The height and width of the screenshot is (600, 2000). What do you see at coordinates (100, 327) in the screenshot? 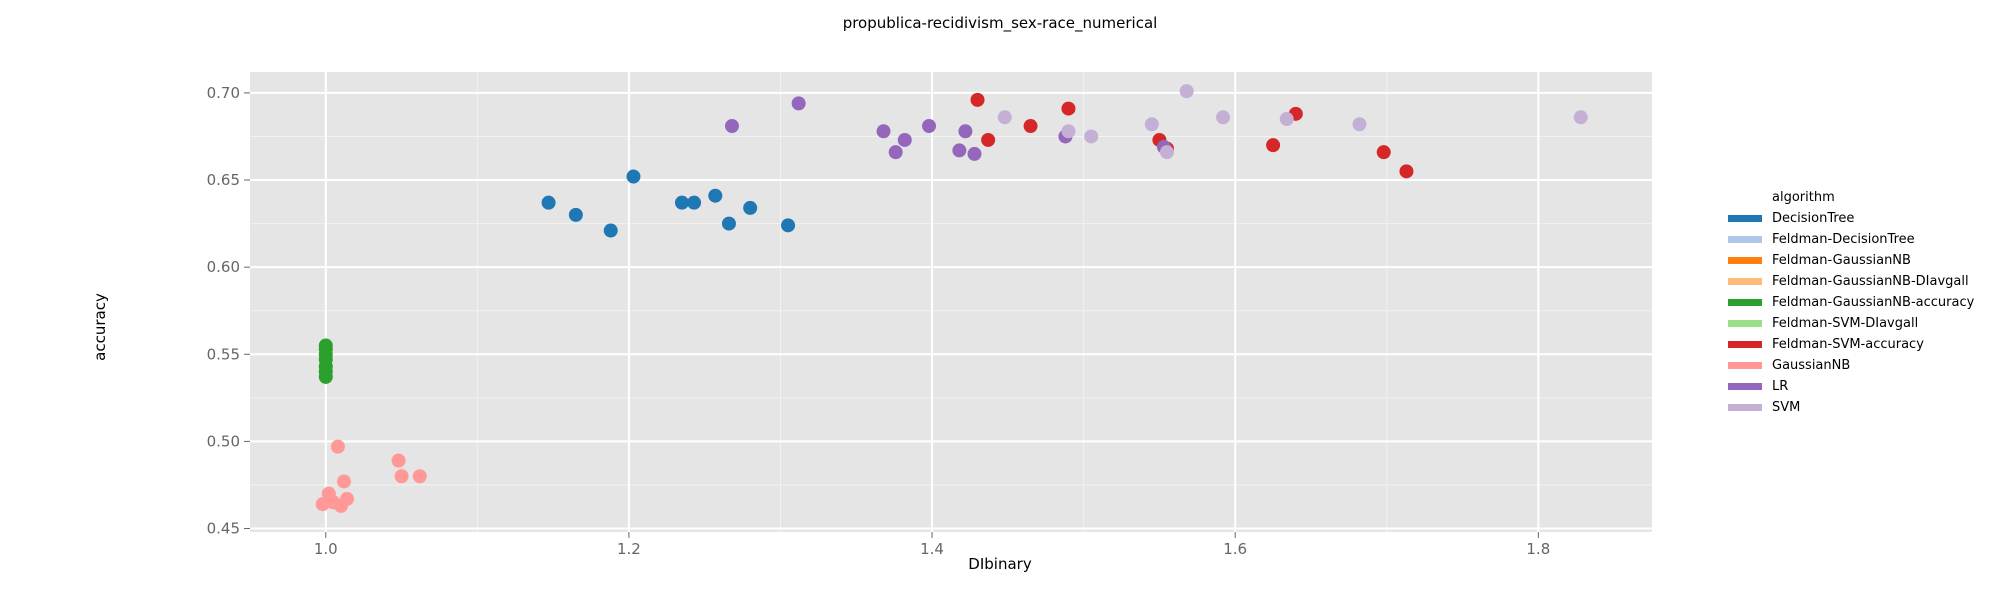
I see `y-axis-label: accuracy` at bounding box center [100, 327].